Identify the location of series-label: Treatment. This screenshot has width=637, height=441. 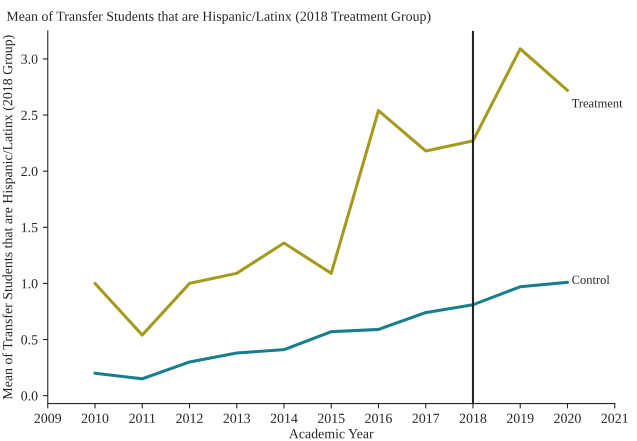
(597, 103).